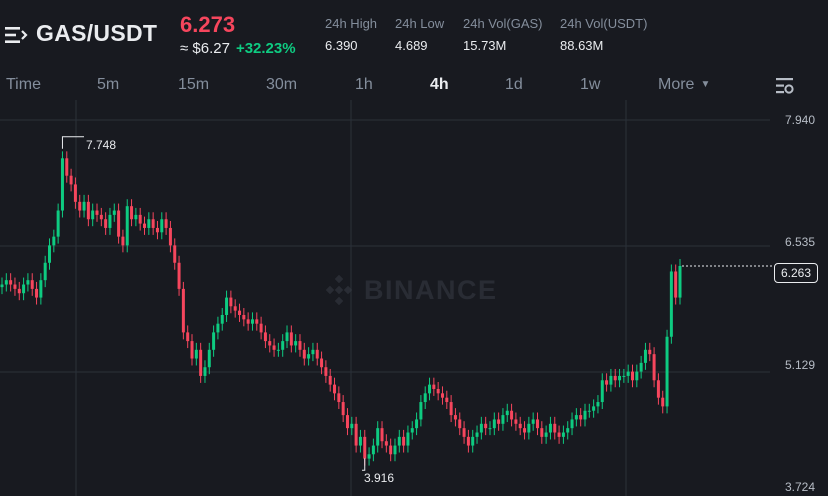 This screenshot has width=828, height=496. Describe the element at coordinates (603, 34) in the screenshot. I see `stat-24h-vol-quote: 24h Vol(USDT) 88.63M` at that location.